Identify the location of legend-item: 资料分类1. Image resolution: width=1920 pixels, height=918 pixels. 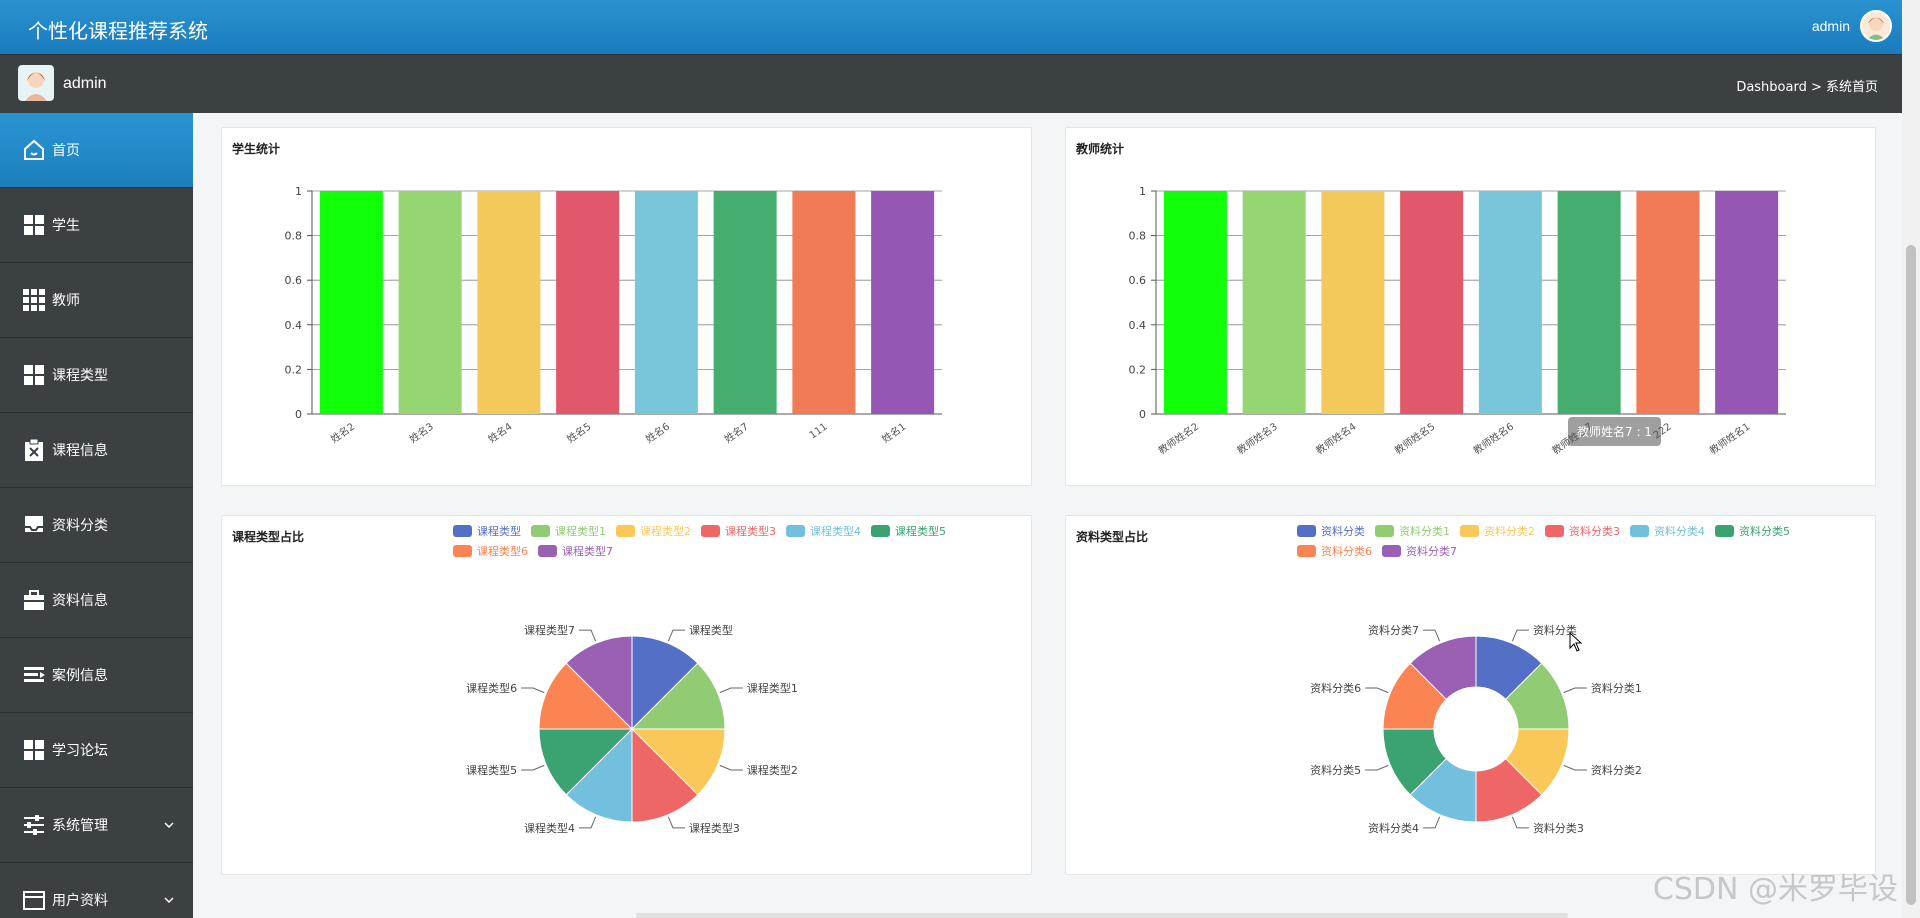
(1412, 531).